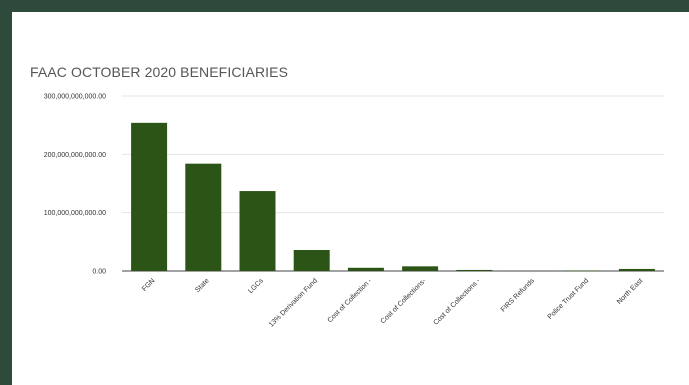 The height and width of the screenshot is (385, 689). I want to click on x-tick-label: FGN, so click(148, 284).